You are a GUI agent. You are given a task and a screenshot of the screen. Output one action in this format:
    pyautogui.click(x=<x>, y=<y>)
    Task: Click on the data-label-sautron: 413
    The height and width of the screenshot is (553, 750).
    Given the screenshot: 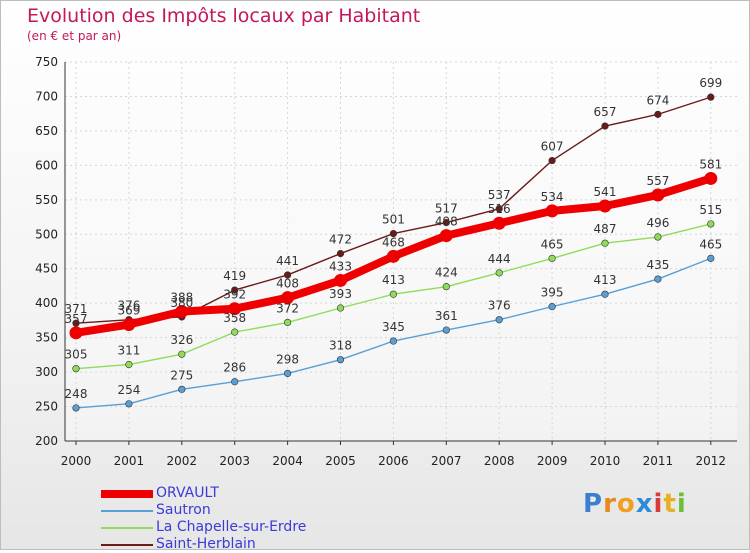 What is the action you would take?
    pyautogui.click(x=605, y=280)
    